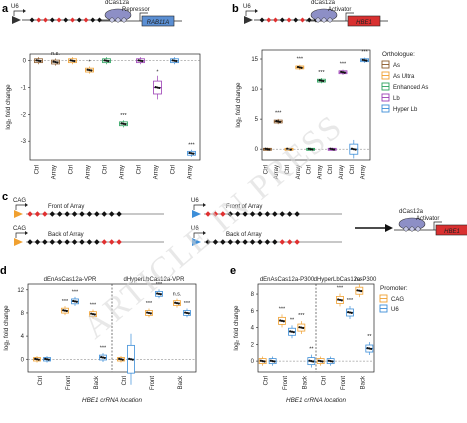 The image size is (467, 423). Describe the element at coordinates (452, 232) in the screenshot. I see `schem-c-target-gene-label: HBE1` at that location.